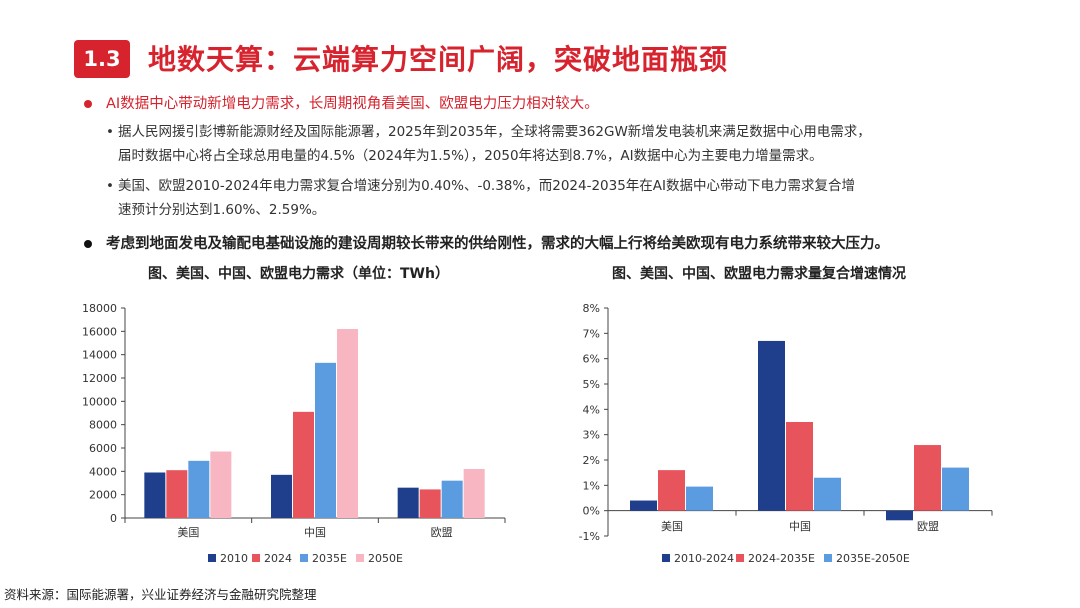 This screenshot has height=608, width=1080. Describe the element at coordinates (222, 210) in the screenshot. I see `sub-bullet-2-line2: 速预计分别达到1.60%、2.59%。` at that location.